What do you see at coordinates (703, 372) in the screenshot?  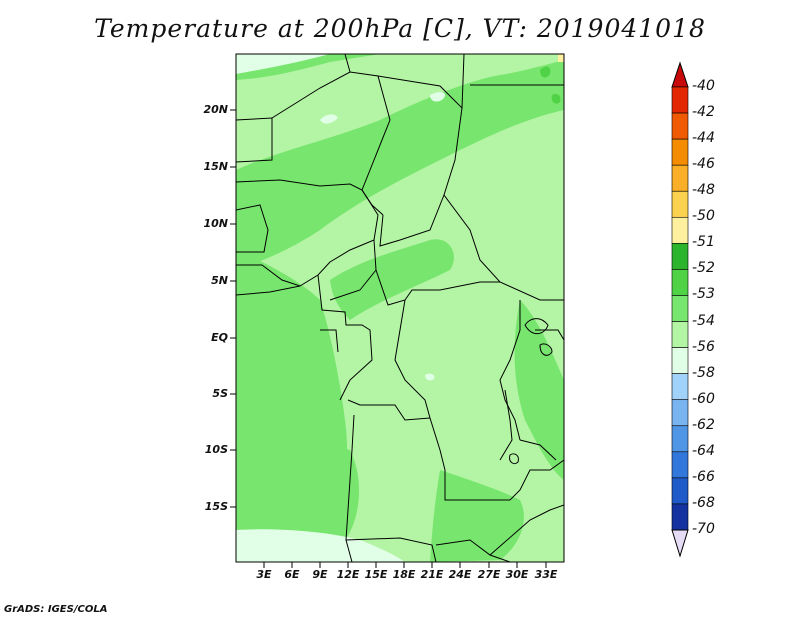 I see `colorbar-label: -58` at bounding box center [703, 372].